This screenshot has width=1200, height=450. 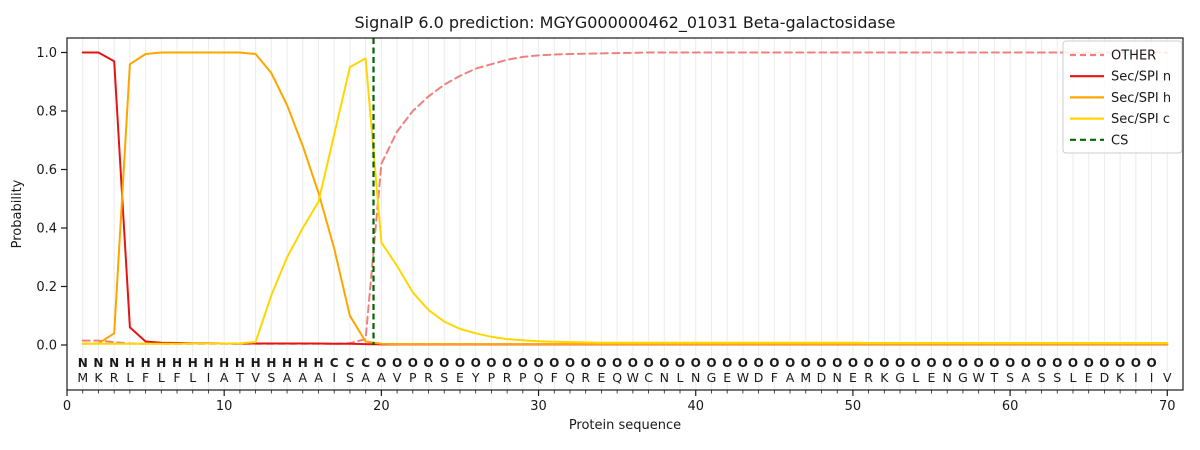 What do you see at coordinates (625, 425) in the screenshot?
I see `x-axis-label: Protein sequence` at bounding box center [625, 425].